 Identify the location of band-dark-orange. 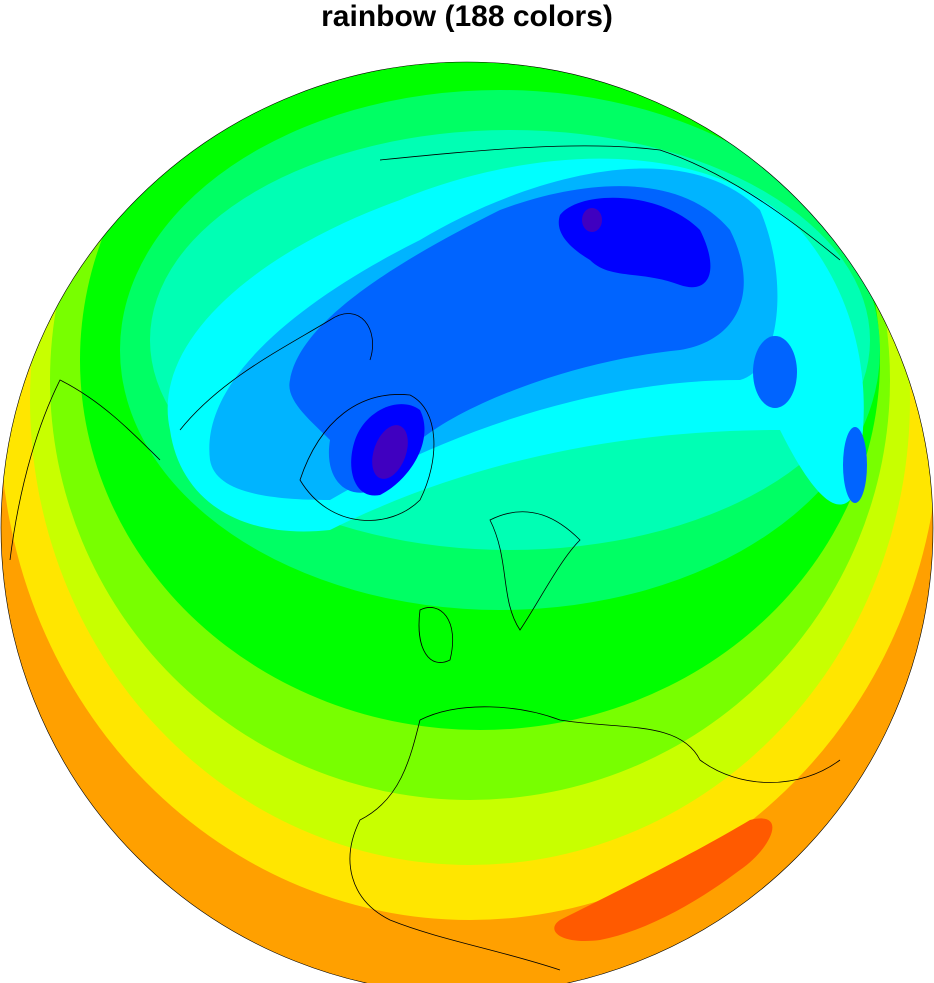
(663, 879).